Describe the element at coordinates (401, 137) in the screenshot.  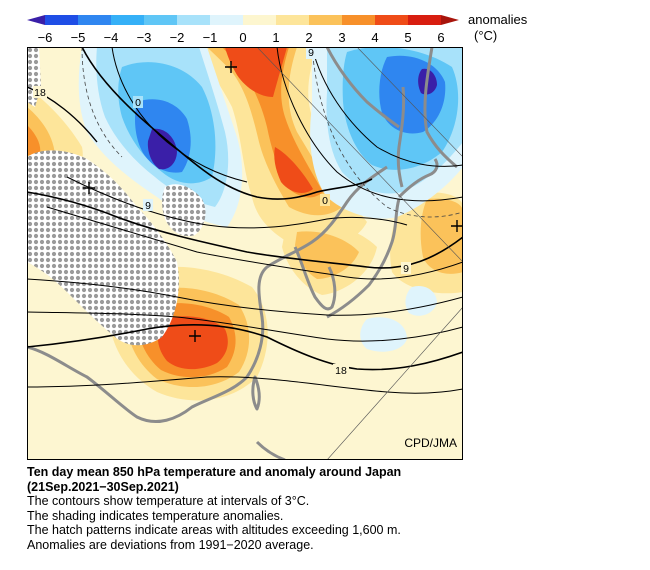
I see `coast-sakhalin` at that location.